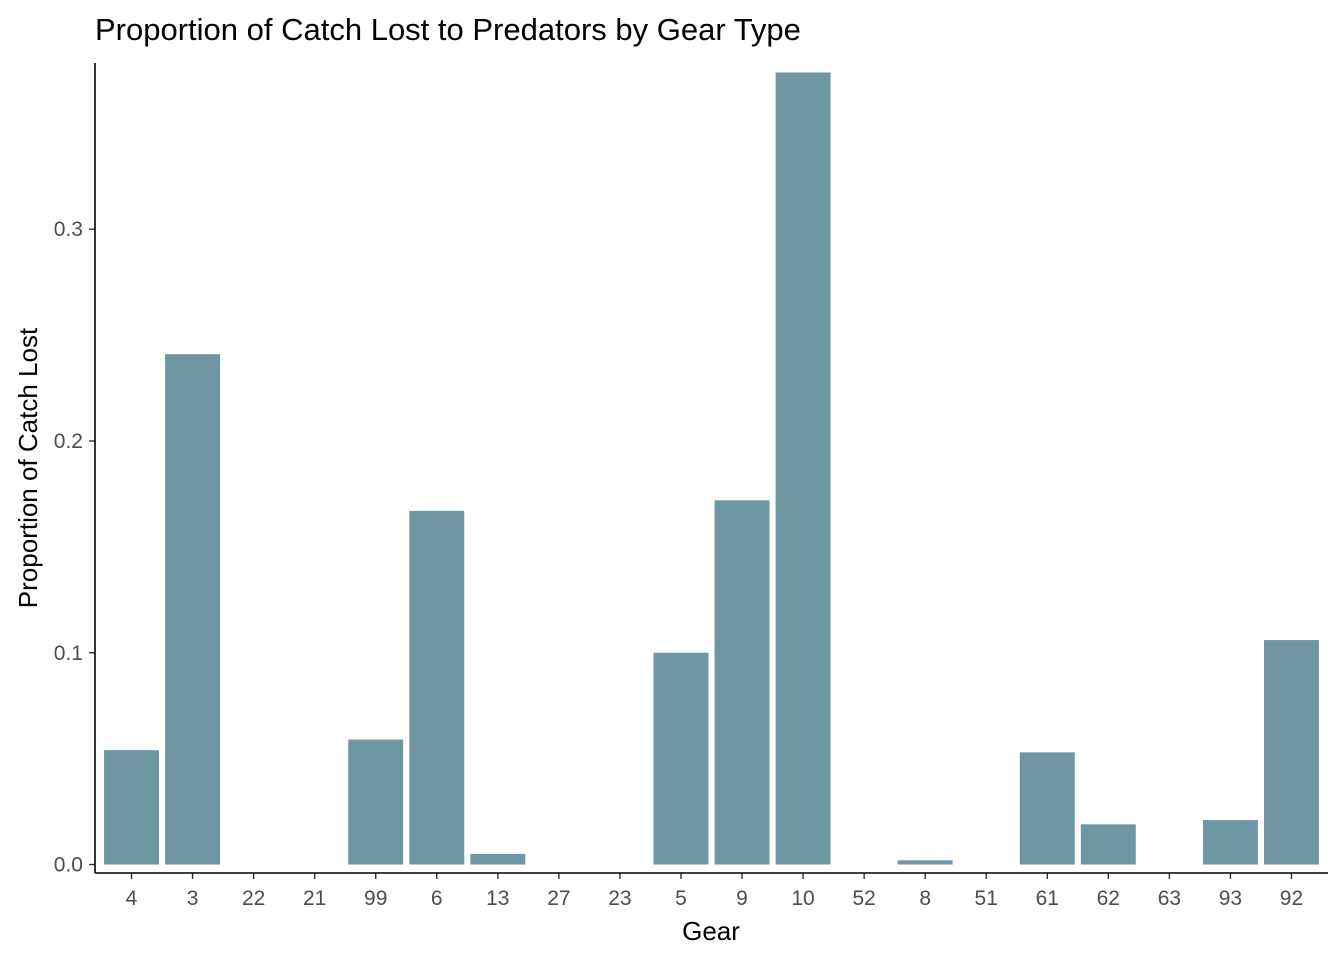  I want to click on x-tick-label: 23, so click(619, 898).